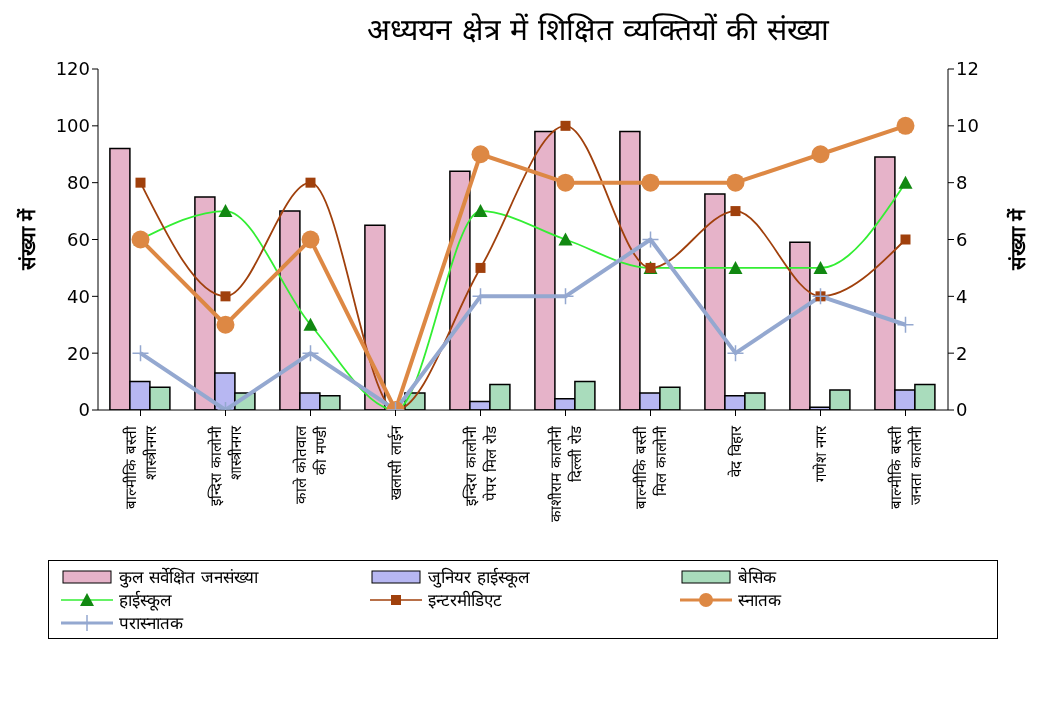 This screenshot has width=1049, height=706. I want to click on y-tick-label: 0, so click(84, 410).